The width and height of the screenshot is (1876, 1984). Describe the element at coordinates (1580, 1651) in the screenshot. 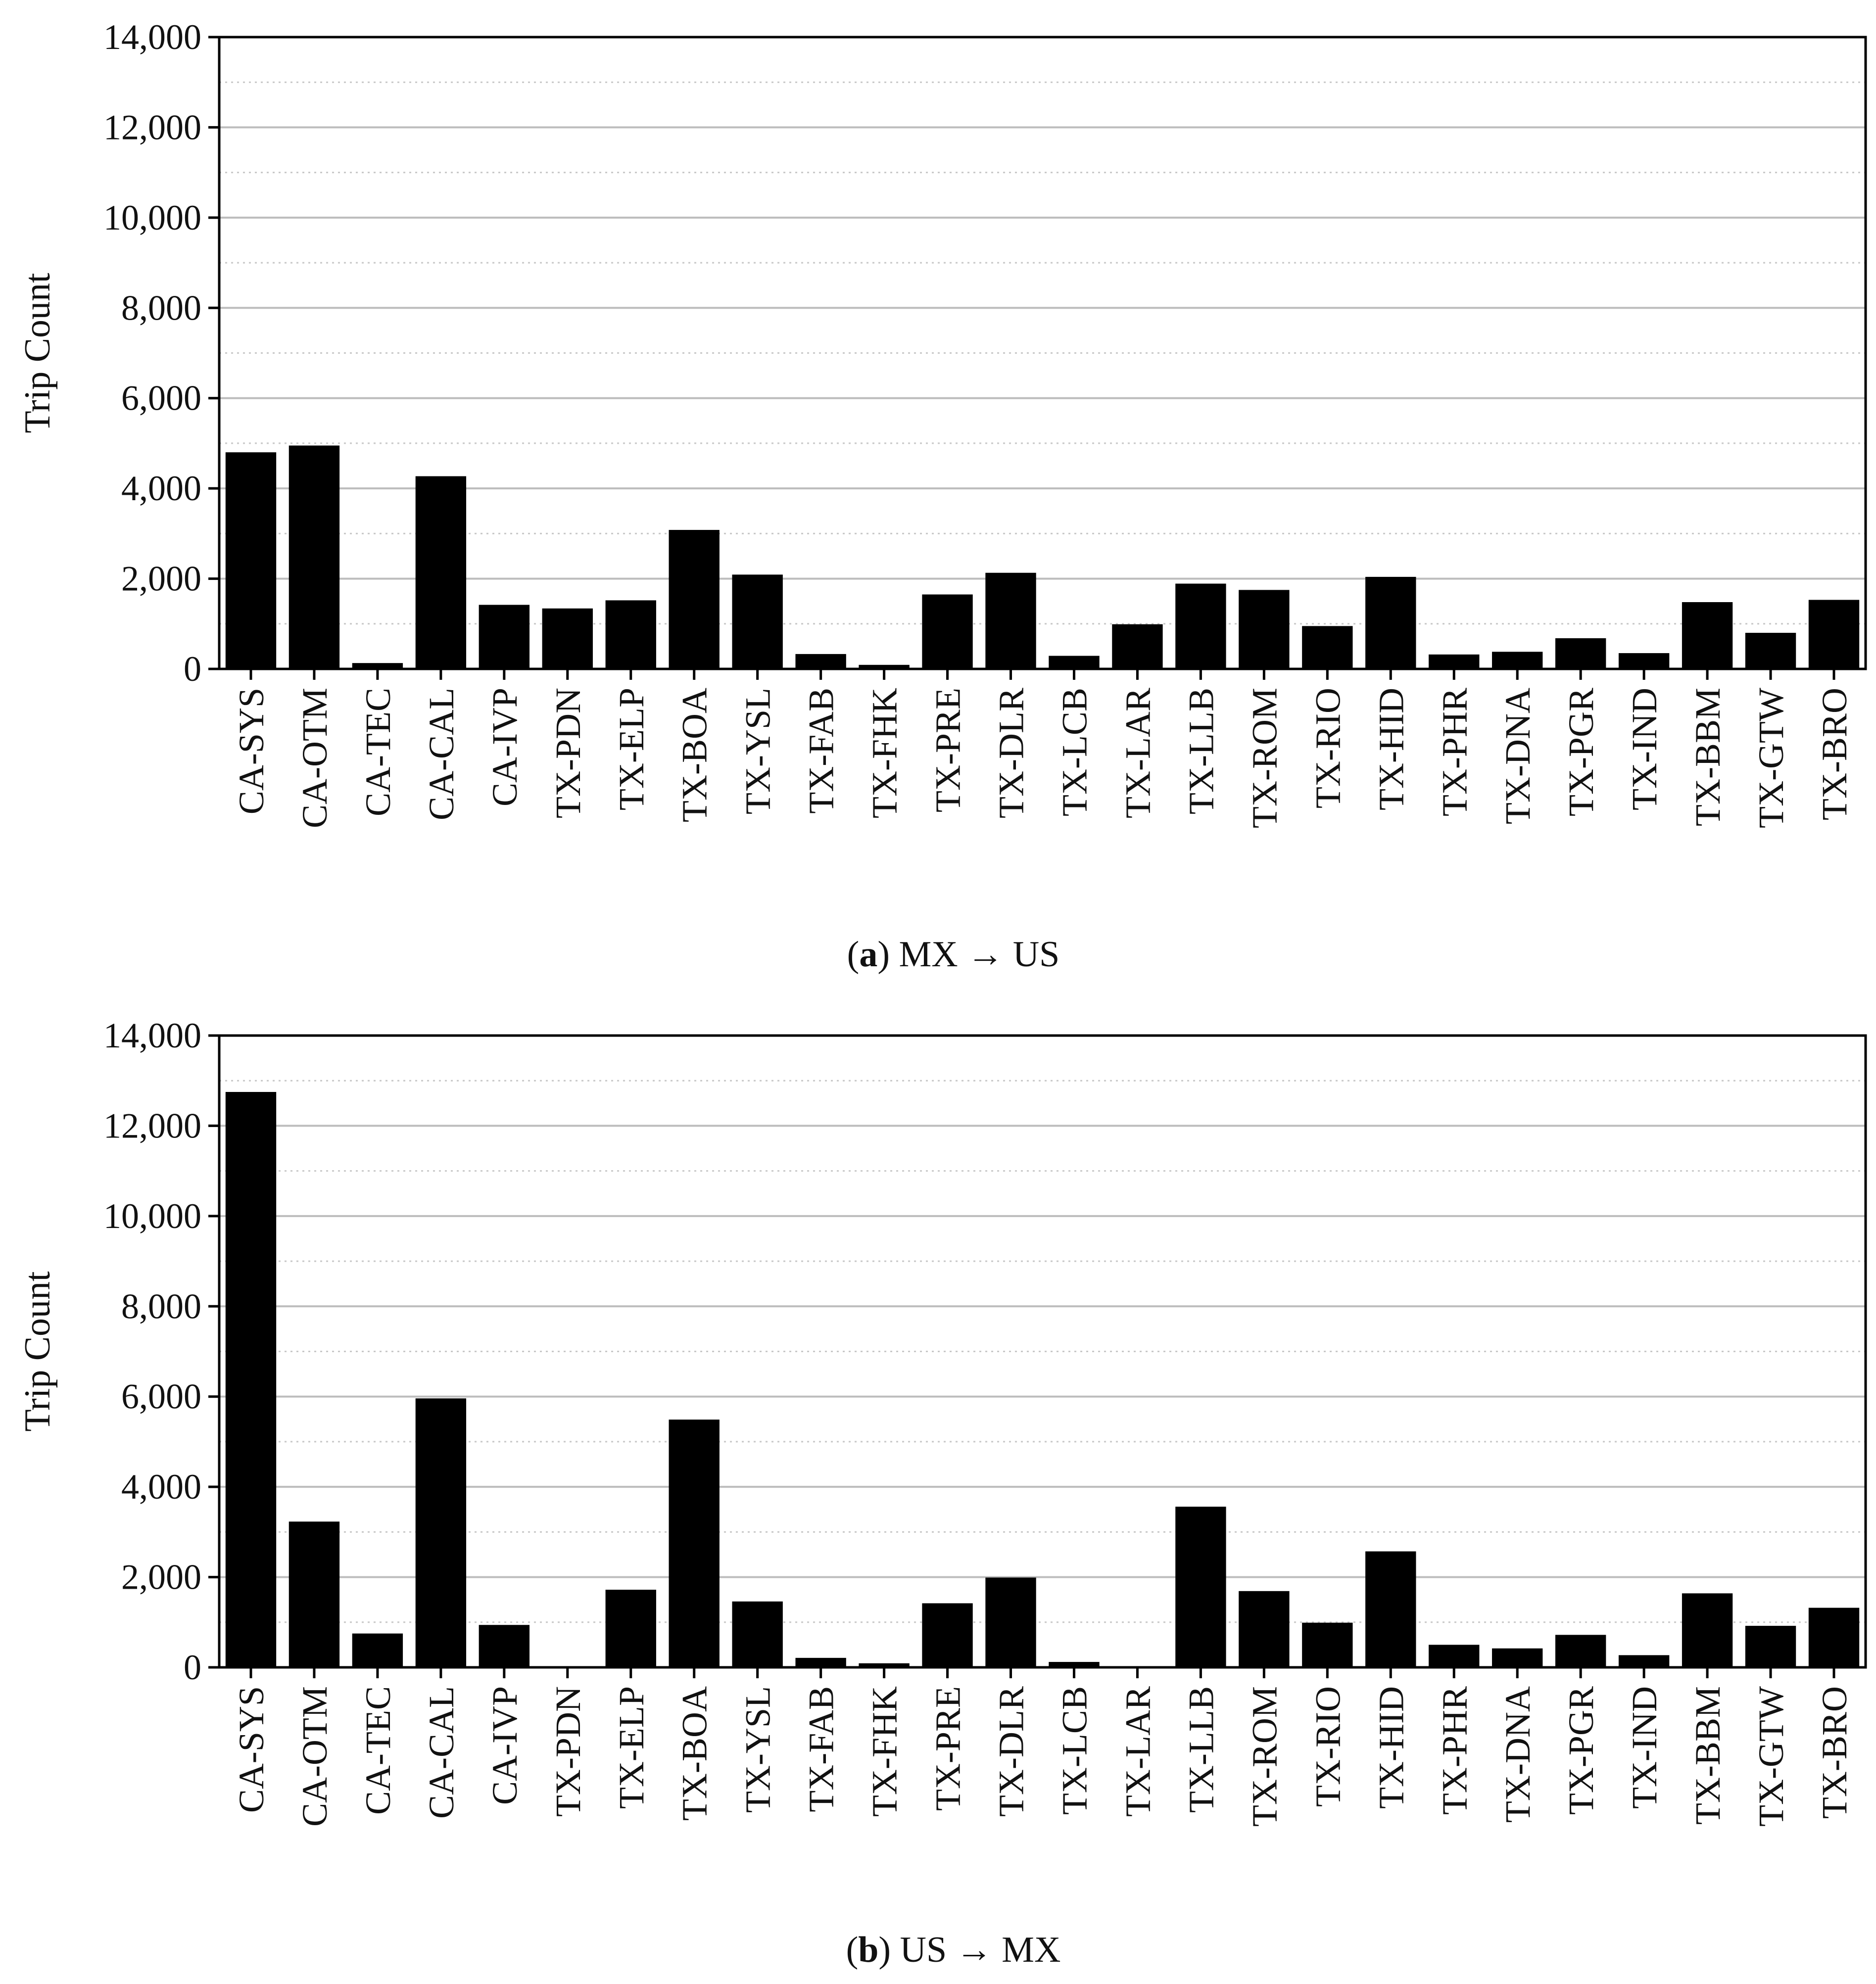

I see `bar-tx-pgr` at that location.